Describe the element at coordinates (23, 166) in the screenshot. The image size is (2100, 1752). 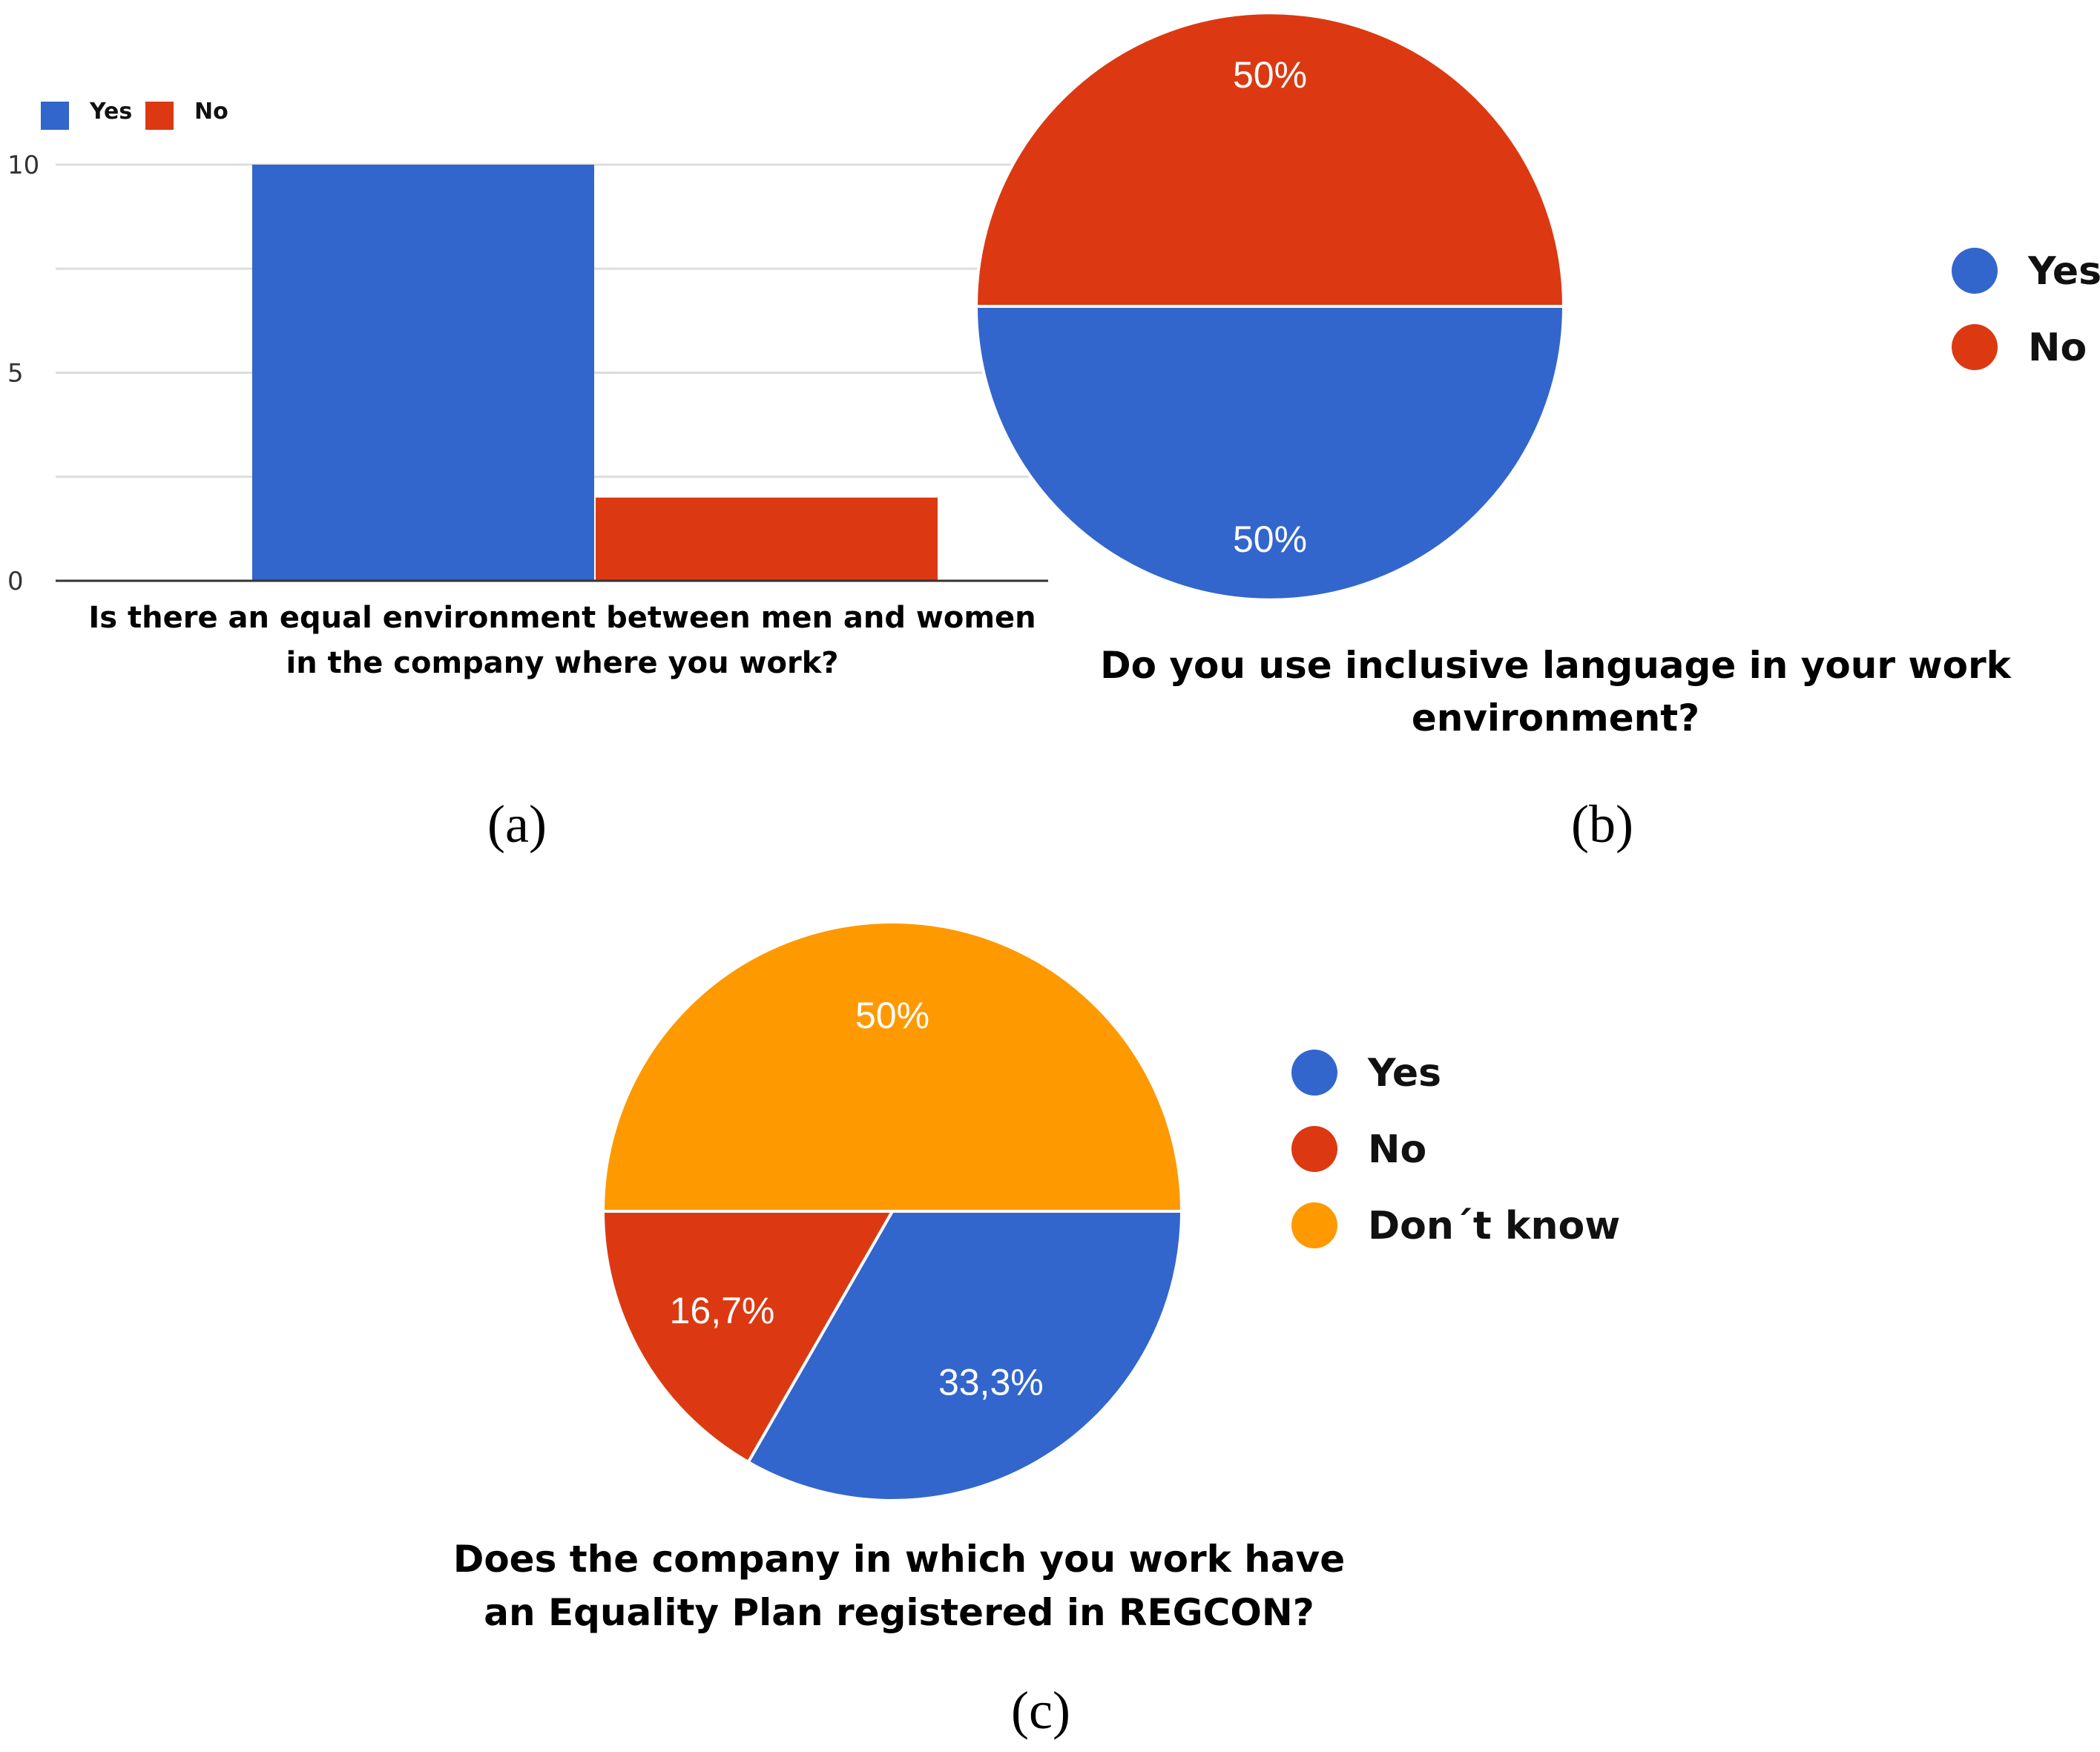
I see `y-tick-label: 10` at that location.